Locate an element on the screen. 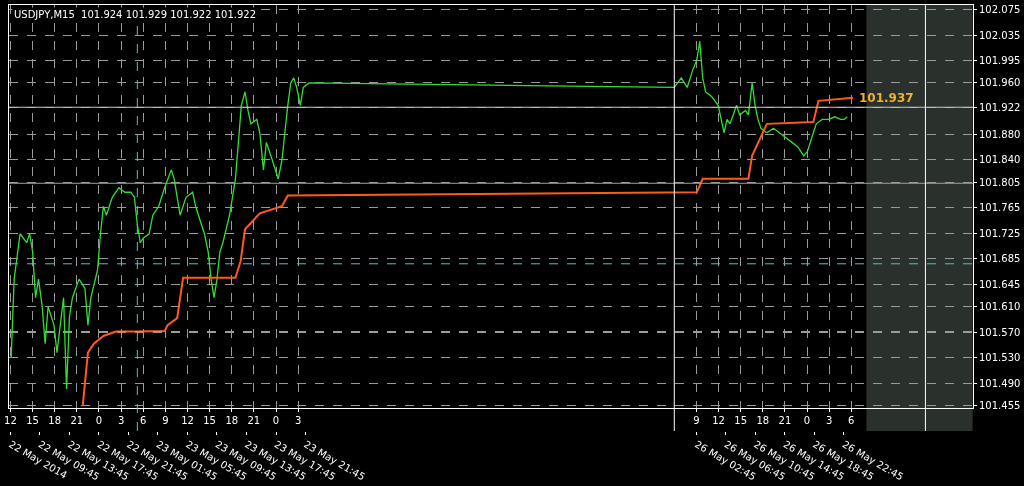 Image resolution: width=1024 pixels, height=486 pixels. y-tick-label: 102.075 is located at coordinates (1000, 9).